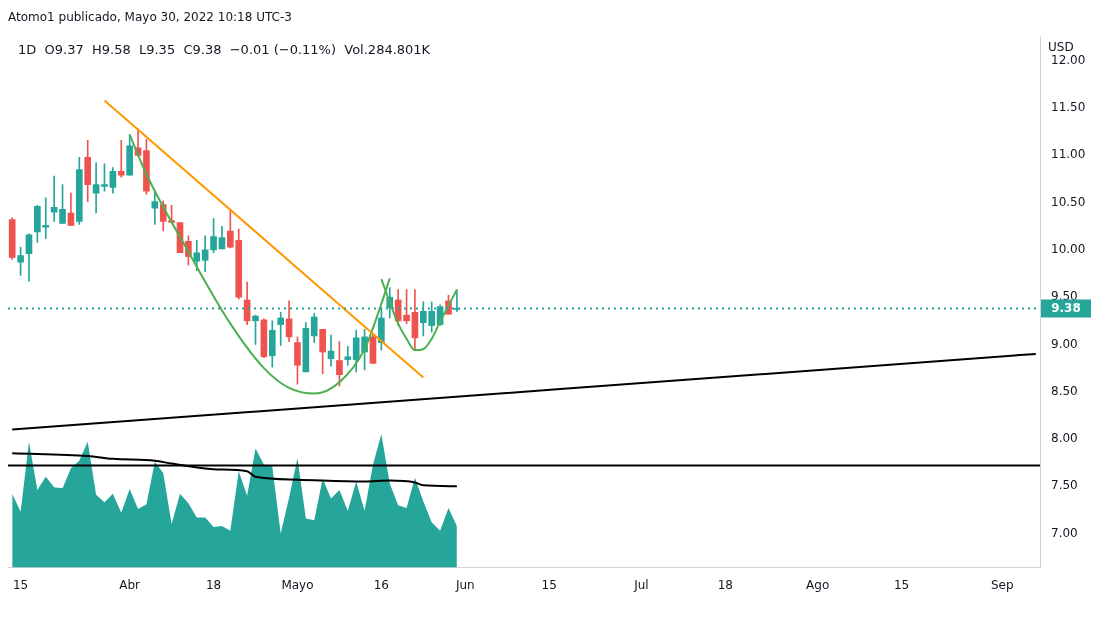 The height and width of the screenshot is (632, 1101). What do you see at coordinates (1064, 390) in the screenshot?
I see `y-tick-label: 8.50` at bounding box center [1064, 390].